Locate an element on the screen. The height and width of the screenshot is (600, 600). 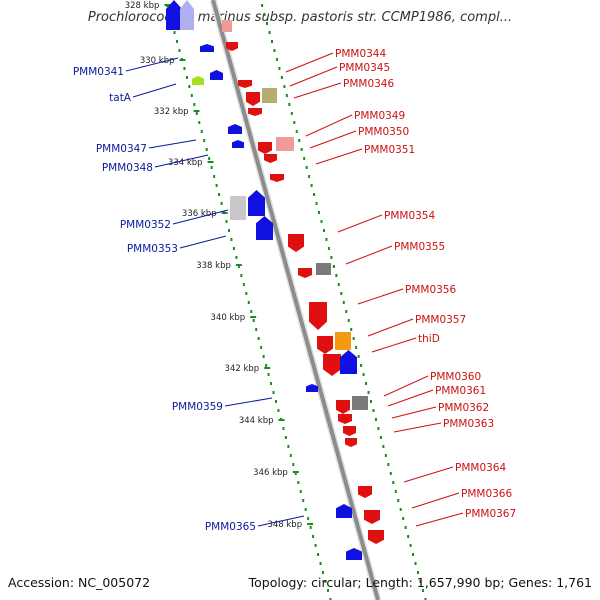
left-gene-label: PMM0365 is located at coordinates (230, 527).